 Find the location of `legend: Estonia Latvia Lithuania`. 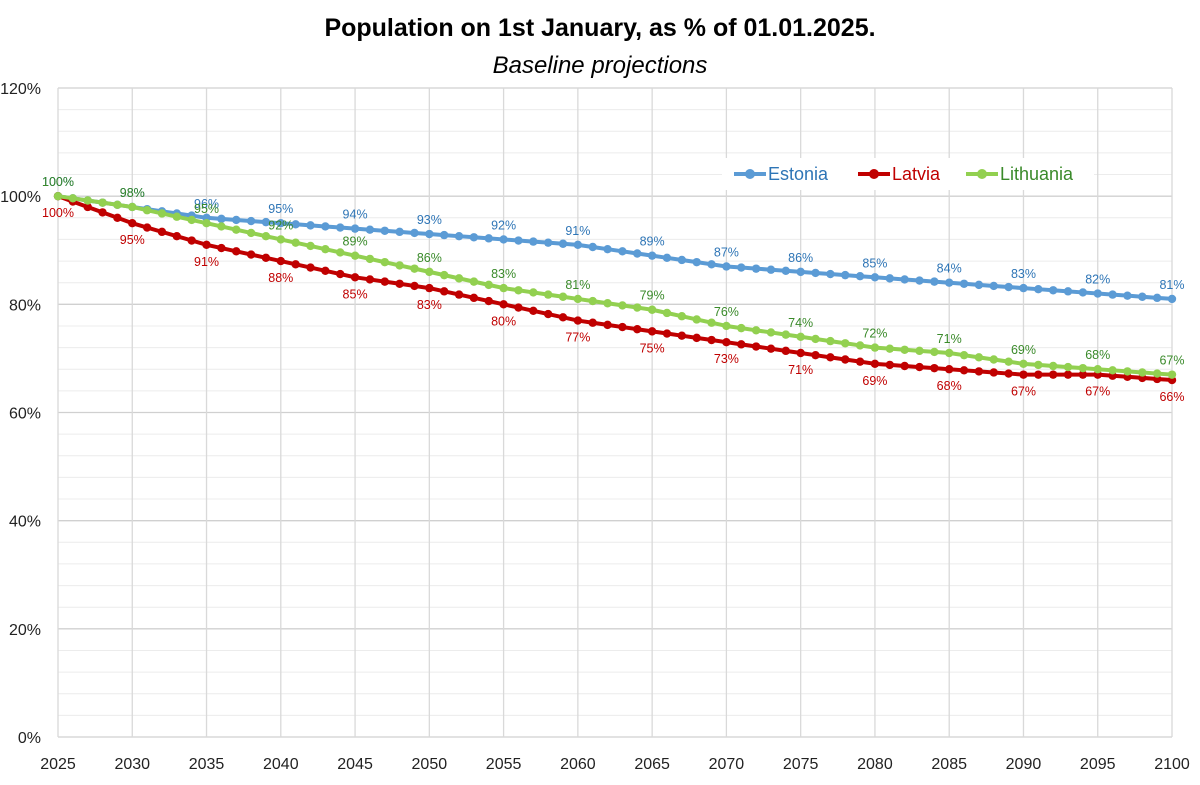

legend: Estonia Latvia Lithuania is located at coordinates (908, 174).